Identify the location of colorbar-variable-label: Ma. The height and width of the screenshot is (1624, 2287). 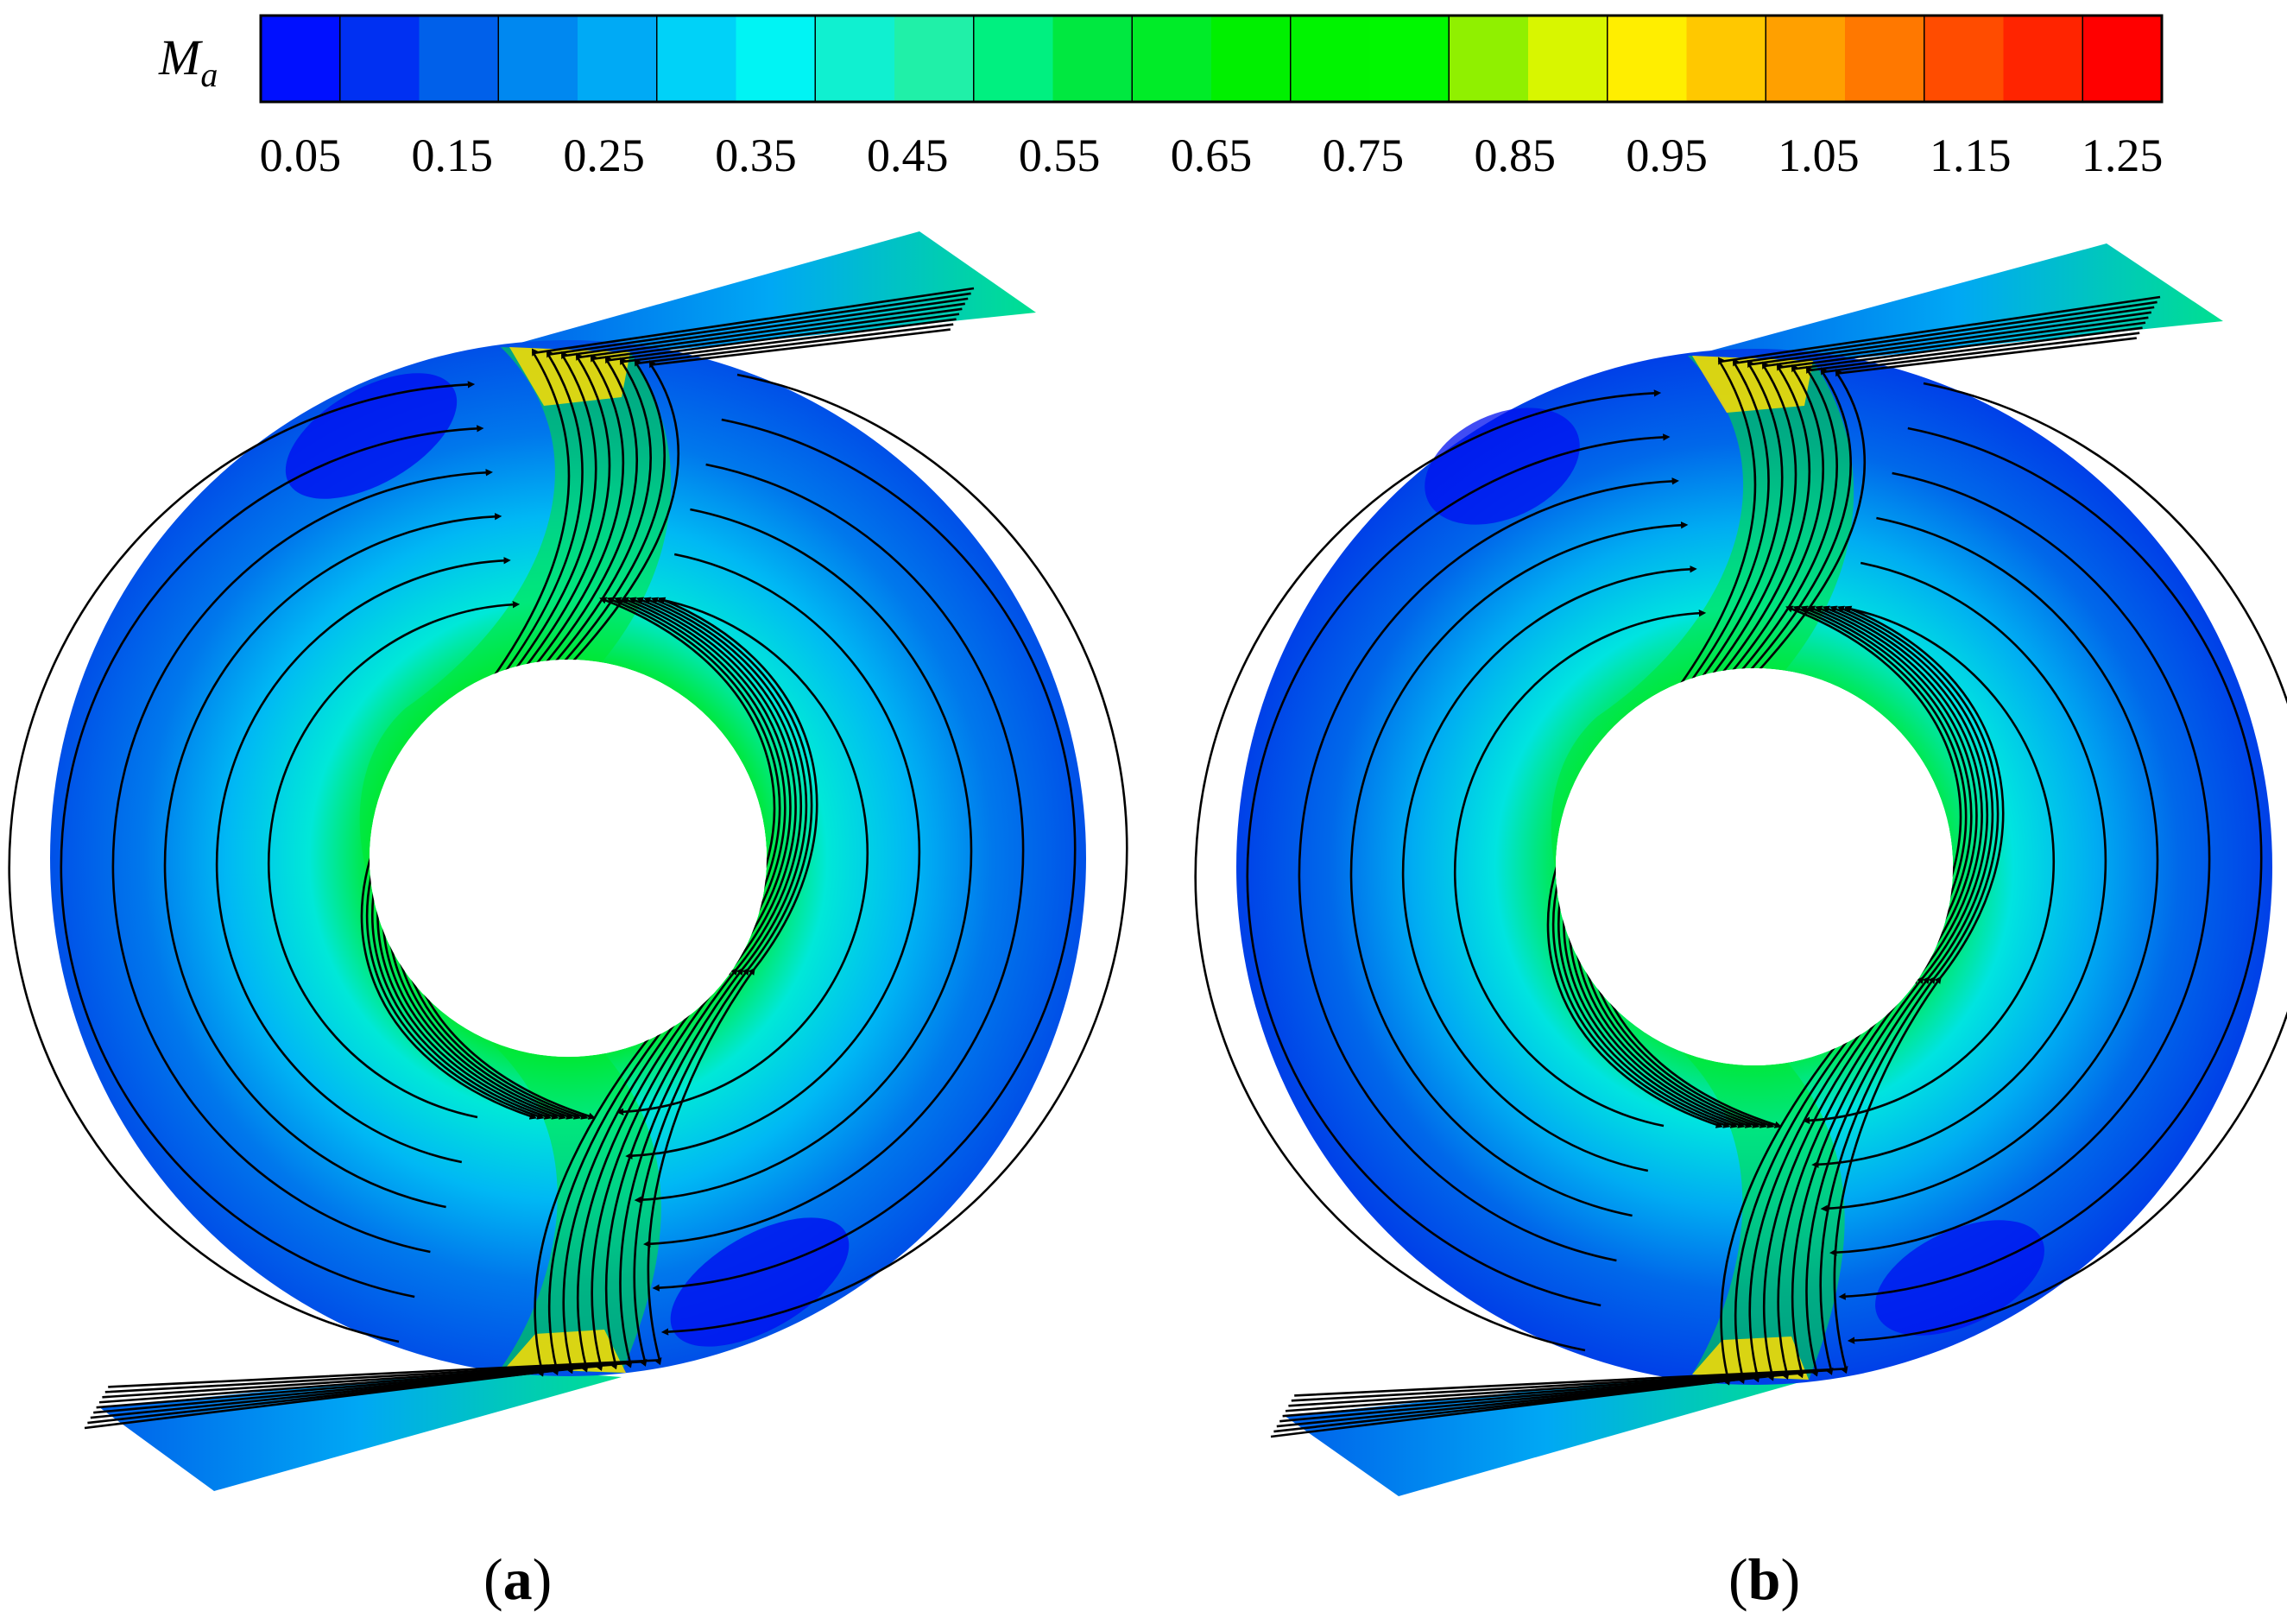
(188, 61).